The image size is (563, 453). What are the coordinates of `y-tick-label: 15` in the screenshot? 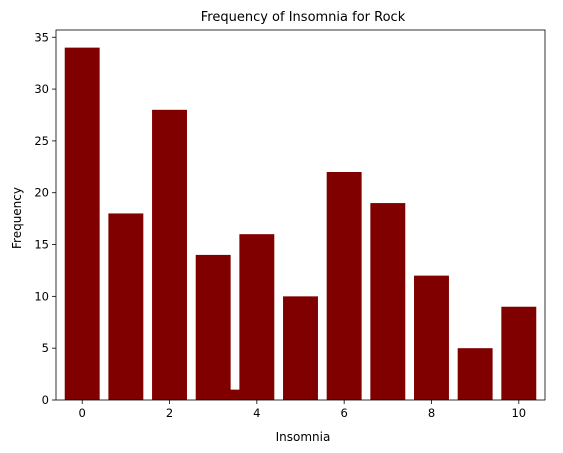 It's located at (41, 245).